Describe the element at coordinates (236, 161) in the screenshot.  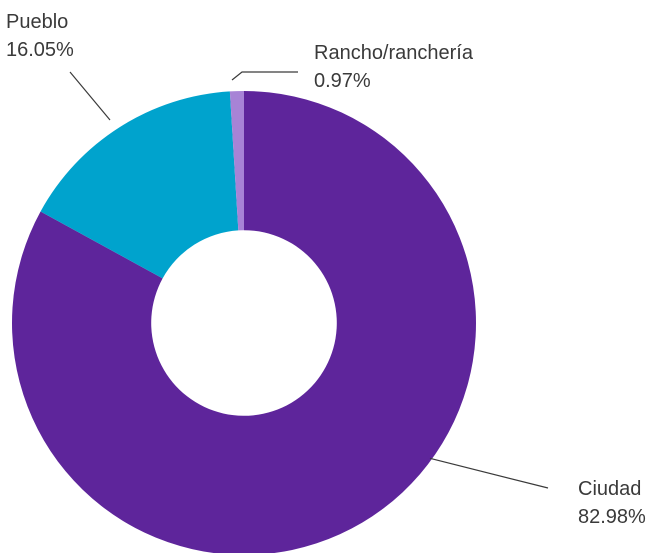
I see `slice-rancho-rancher-a` at that location.